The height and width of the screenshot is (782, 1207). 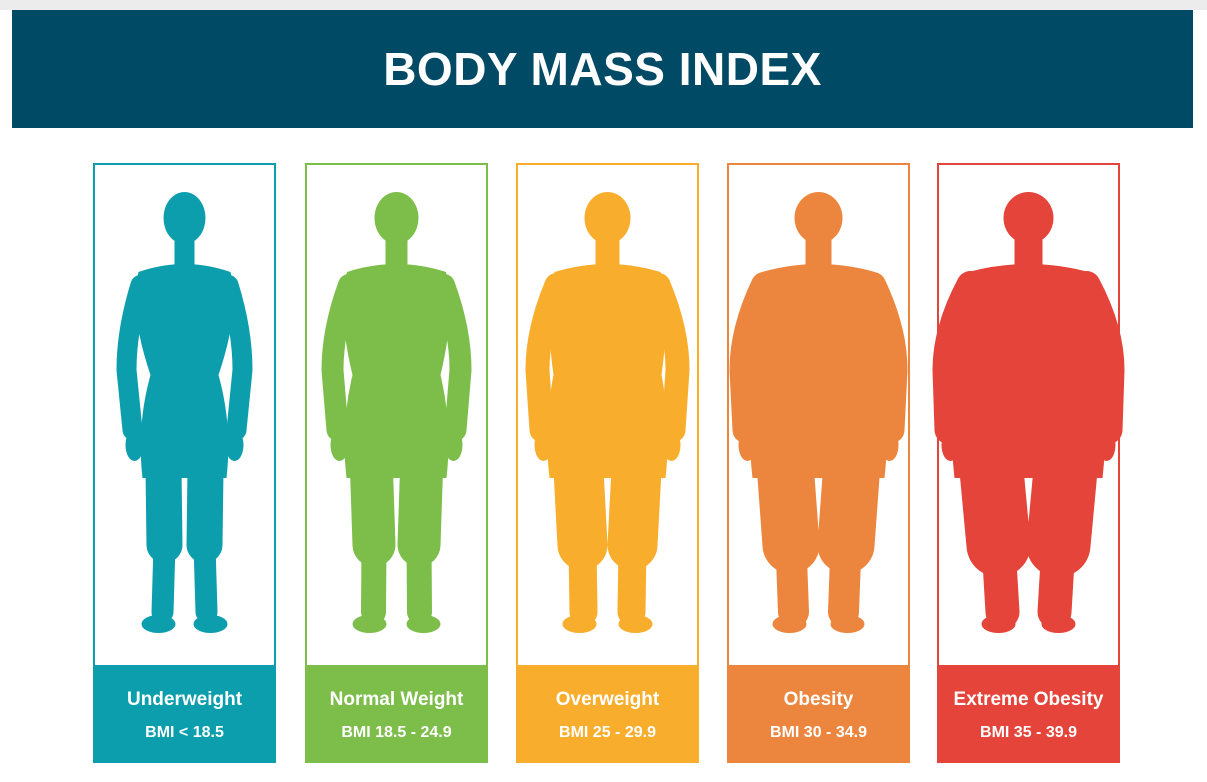 I want to click on bmi-card: Obesity BMI 30 - 34.9, so click(x=818, y=463).